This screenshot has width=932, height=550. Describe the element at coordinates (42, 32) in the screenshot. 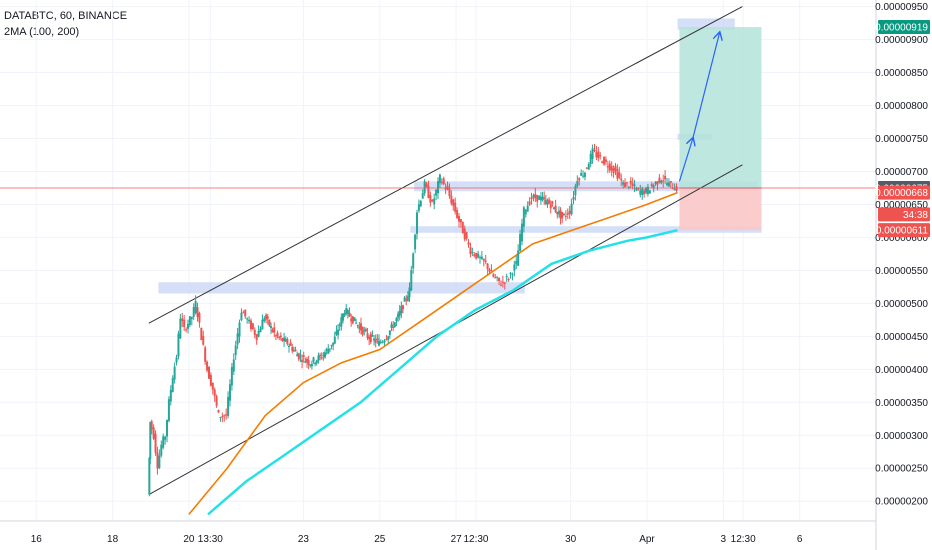

I see `indicator-label: 2MA (100, 200)` at that location.